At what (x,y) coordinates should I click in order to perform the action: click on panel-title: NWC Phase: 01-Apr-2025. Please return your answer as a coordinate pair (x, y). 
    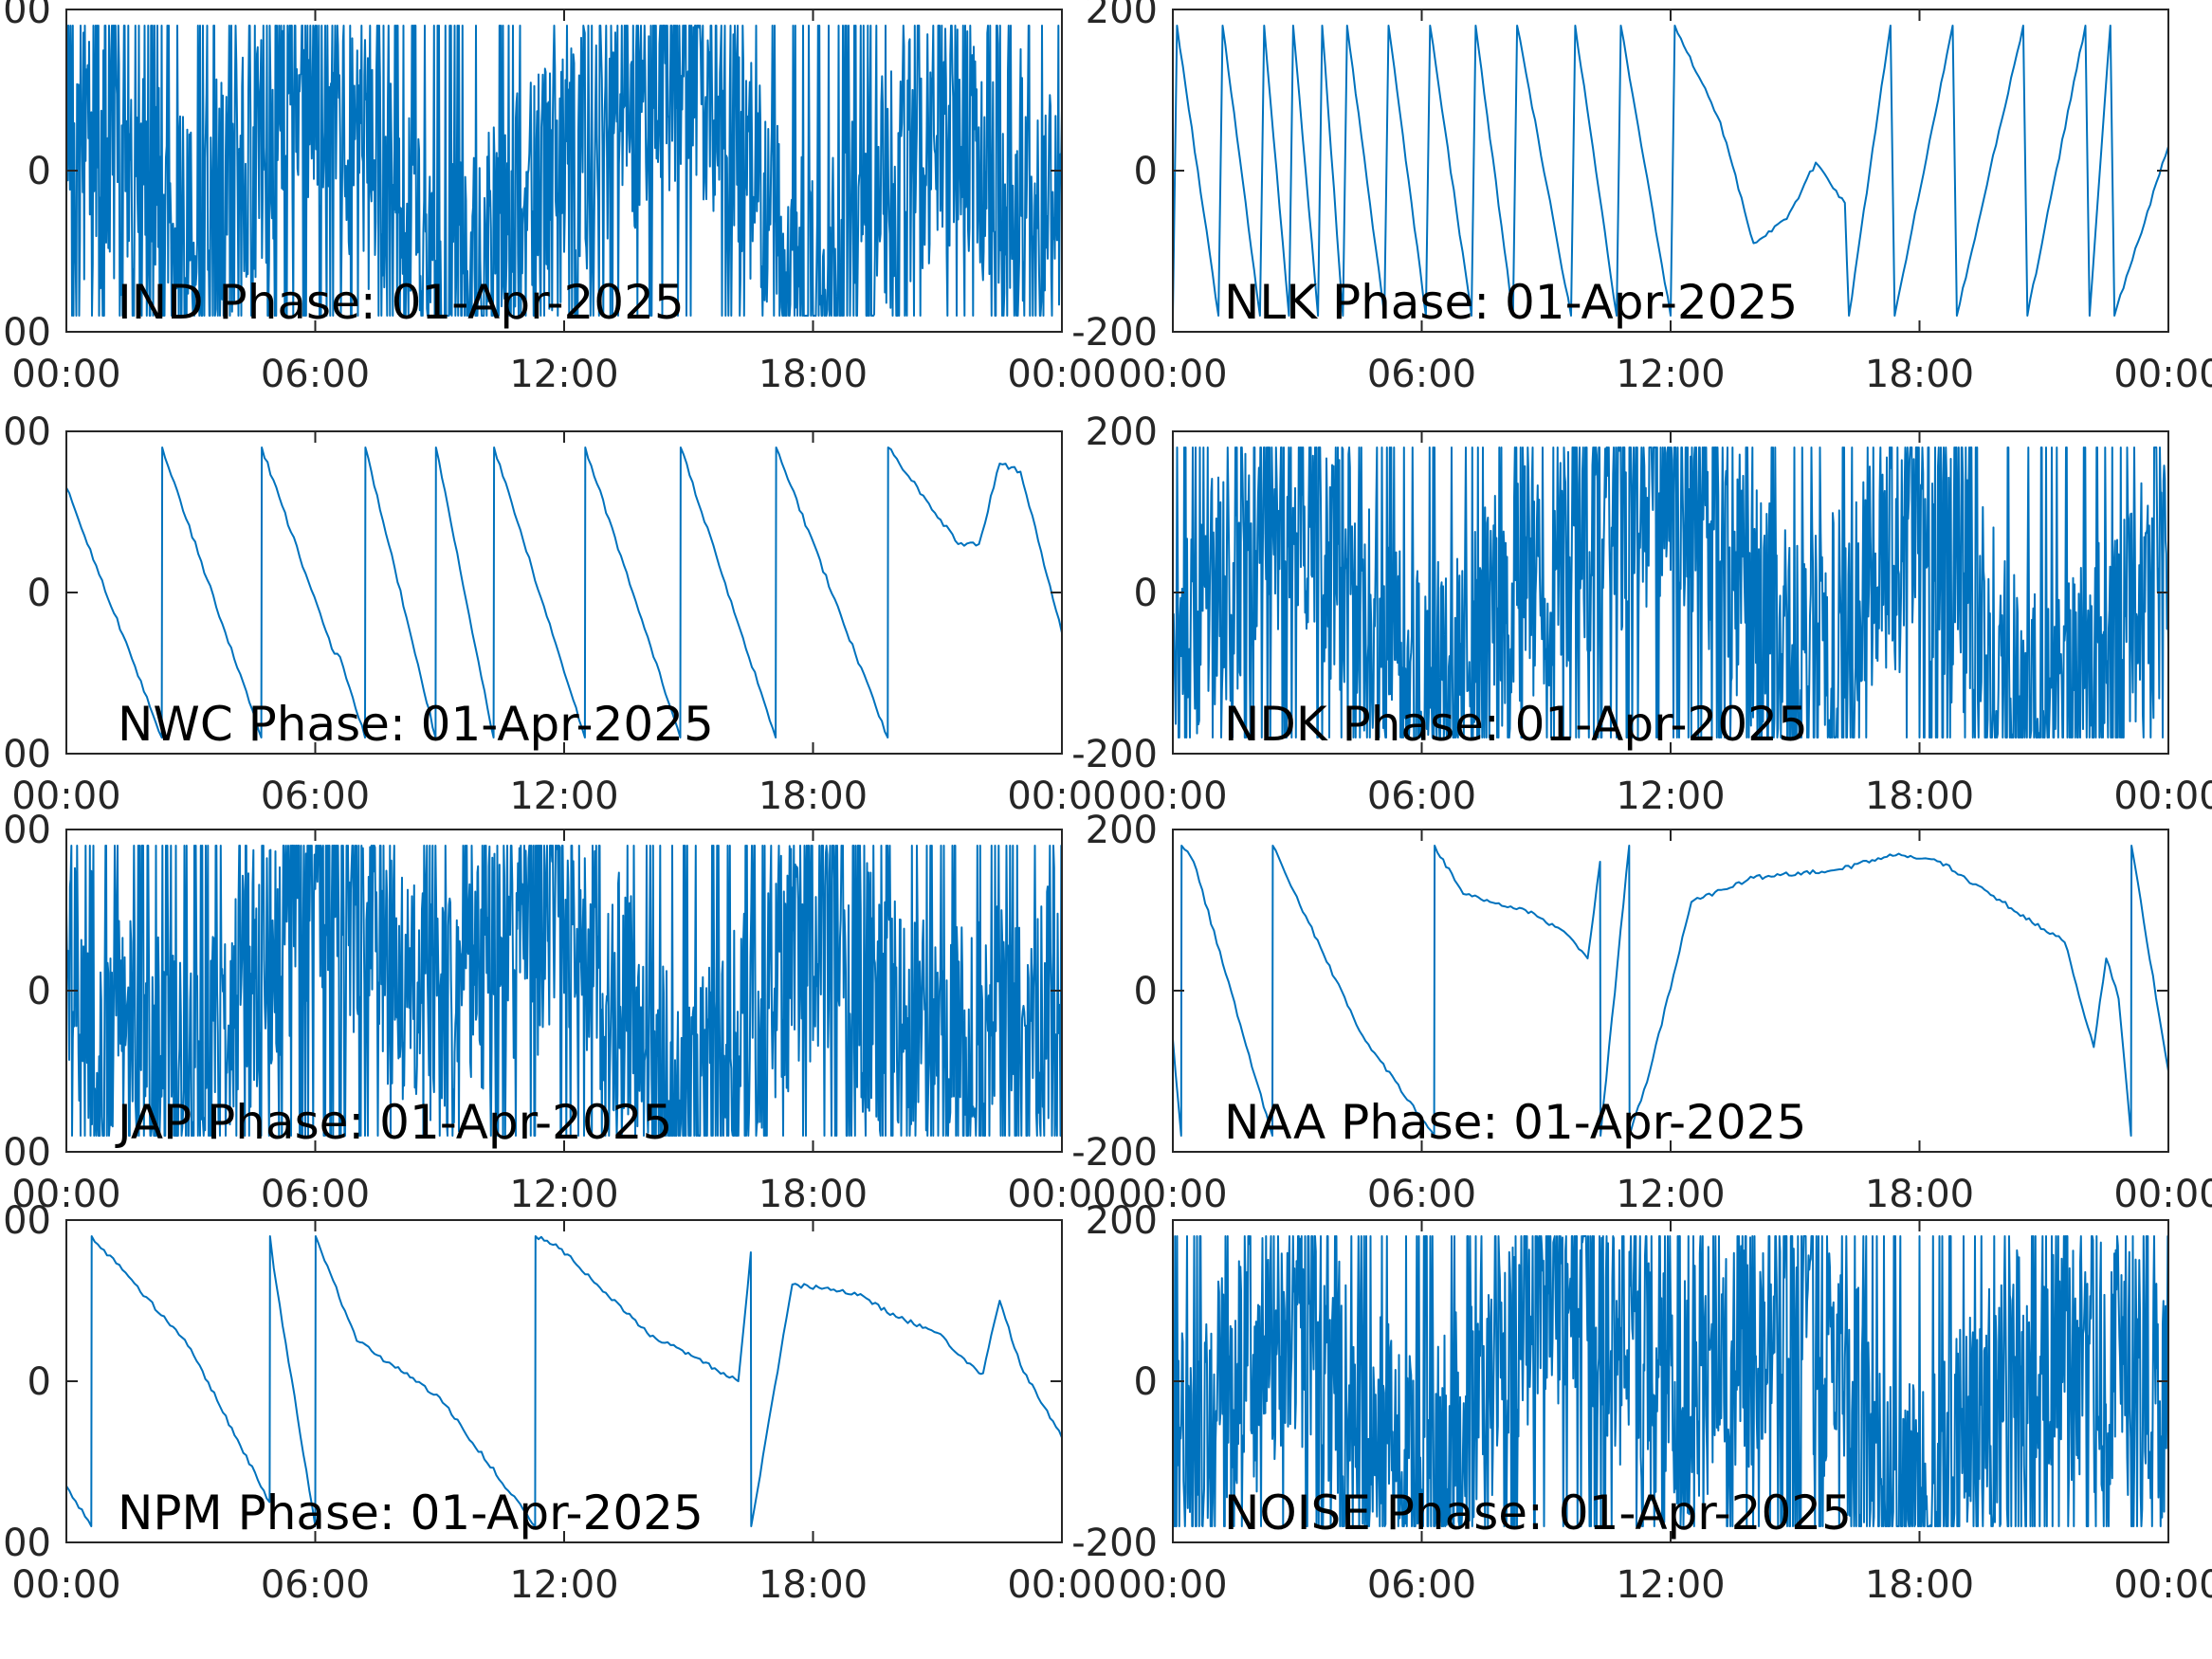
    Looking at the image, I should click on (416, 724).